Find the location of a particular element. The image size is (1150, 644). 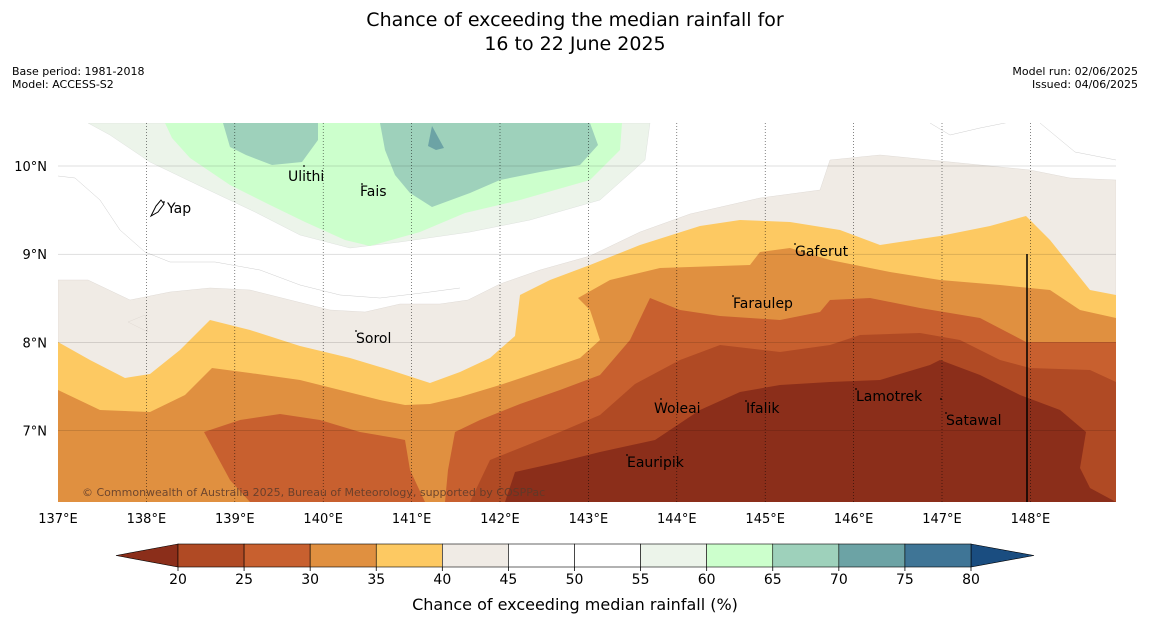

model-run-text: Model run: 02/06/2025 is located at coordinates (1075, 71).